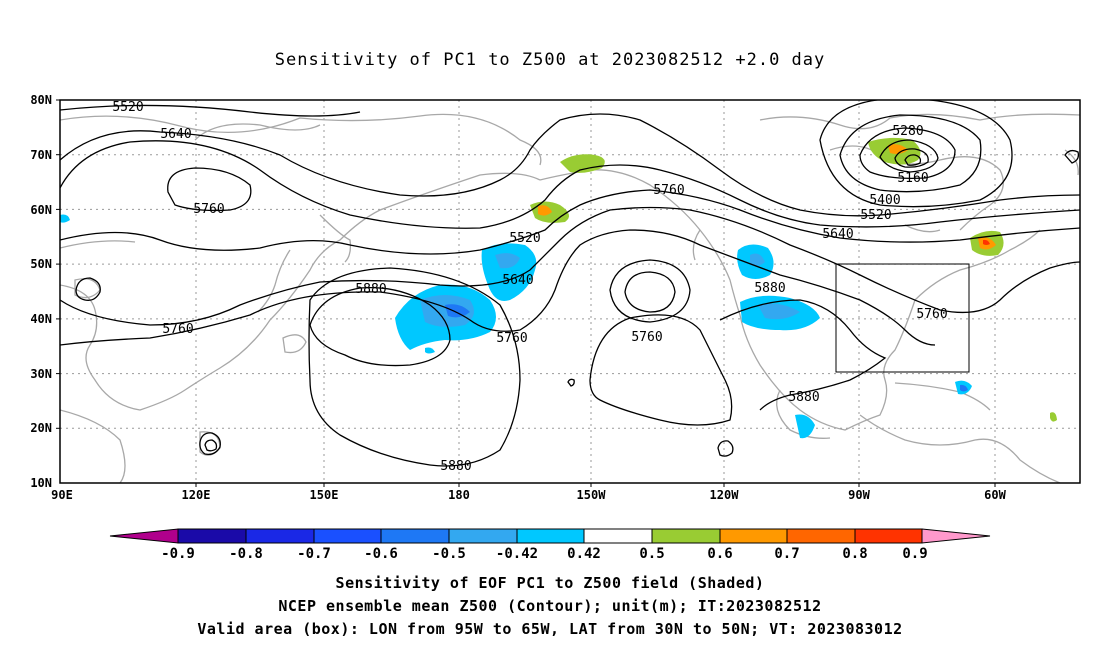 This screenshot has width=1100, height=650. Describe the element at coordinates (41, 428) in the screenshot. I see `lat-label: 20N` at that location.